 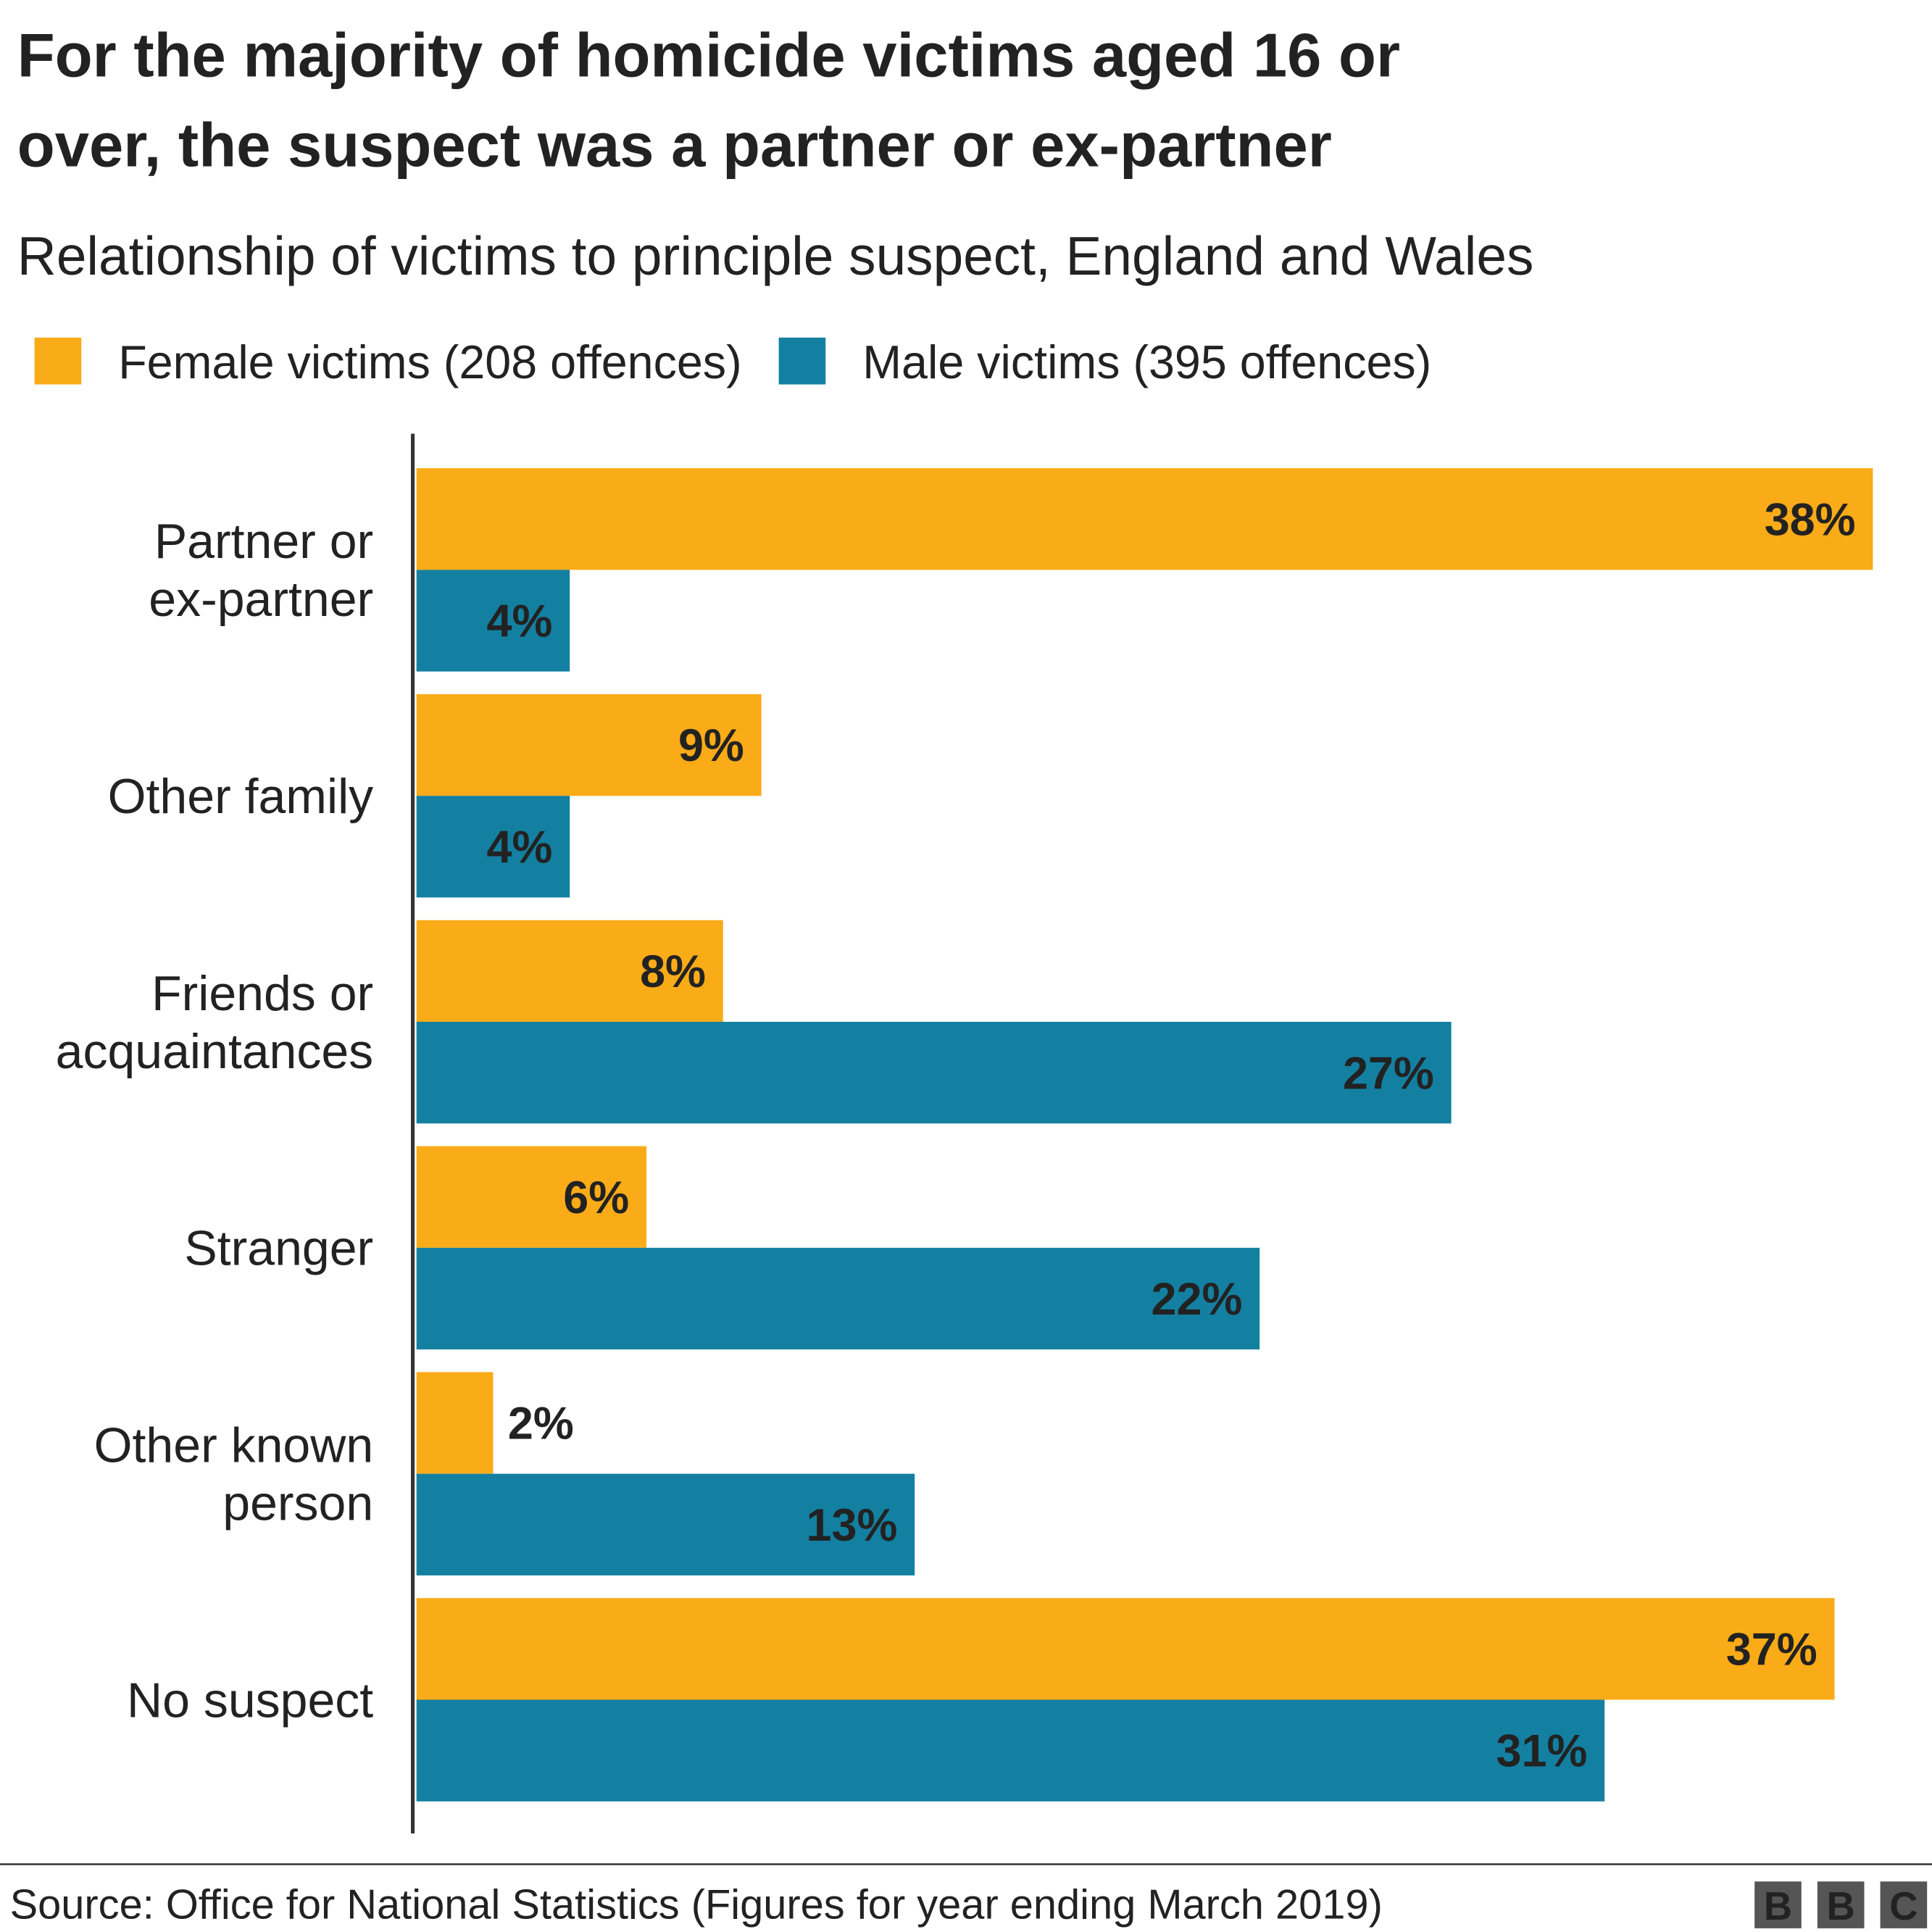 What do you see at coordinates (215, 1052) in the screenshot?
I see `category-label: acquaintances` at bounding box center [215, 1052].